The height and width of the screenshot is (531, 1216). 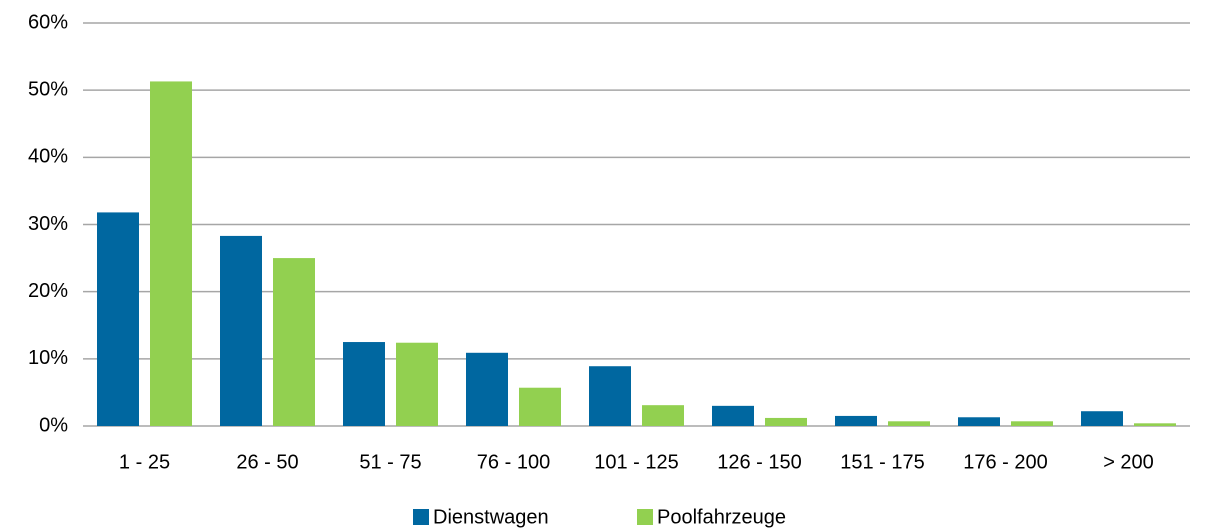 I want to click on x-tick-label: > 200, so click(x=1128, y=462).